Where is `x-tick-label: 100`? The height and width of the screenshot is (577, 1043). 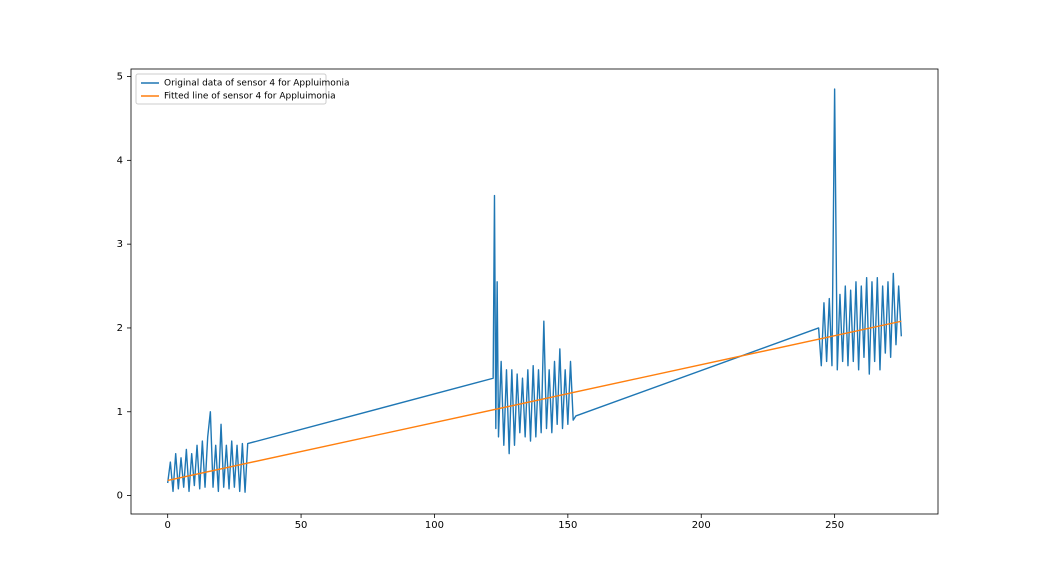
x-tick-label: 100 is located at coordinates (434, 525).